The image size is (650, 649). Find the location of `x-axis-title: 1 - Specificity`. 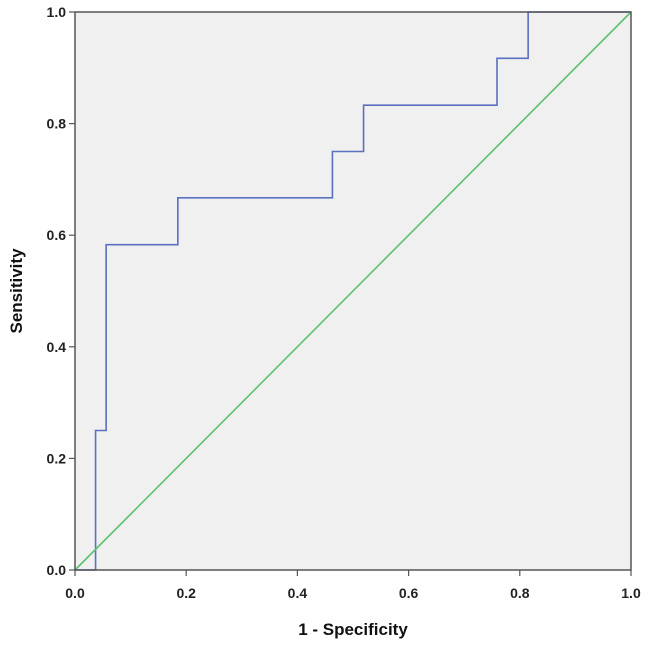

x-axis-title: 1 - Specificity is located at coordinates (353, 629).